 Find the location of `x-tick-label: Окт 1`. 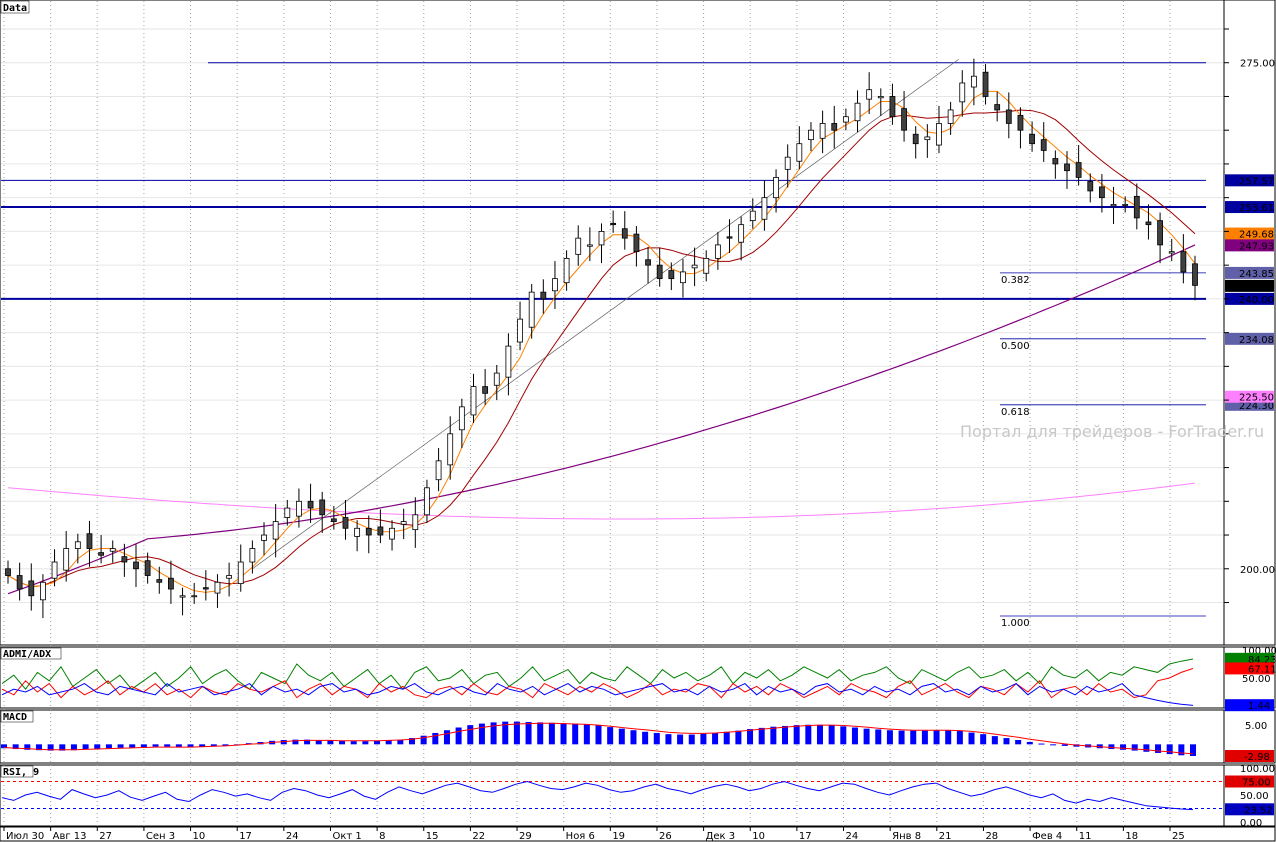

x-tick-label: Окт 1 is located at coordinates (346, 836).